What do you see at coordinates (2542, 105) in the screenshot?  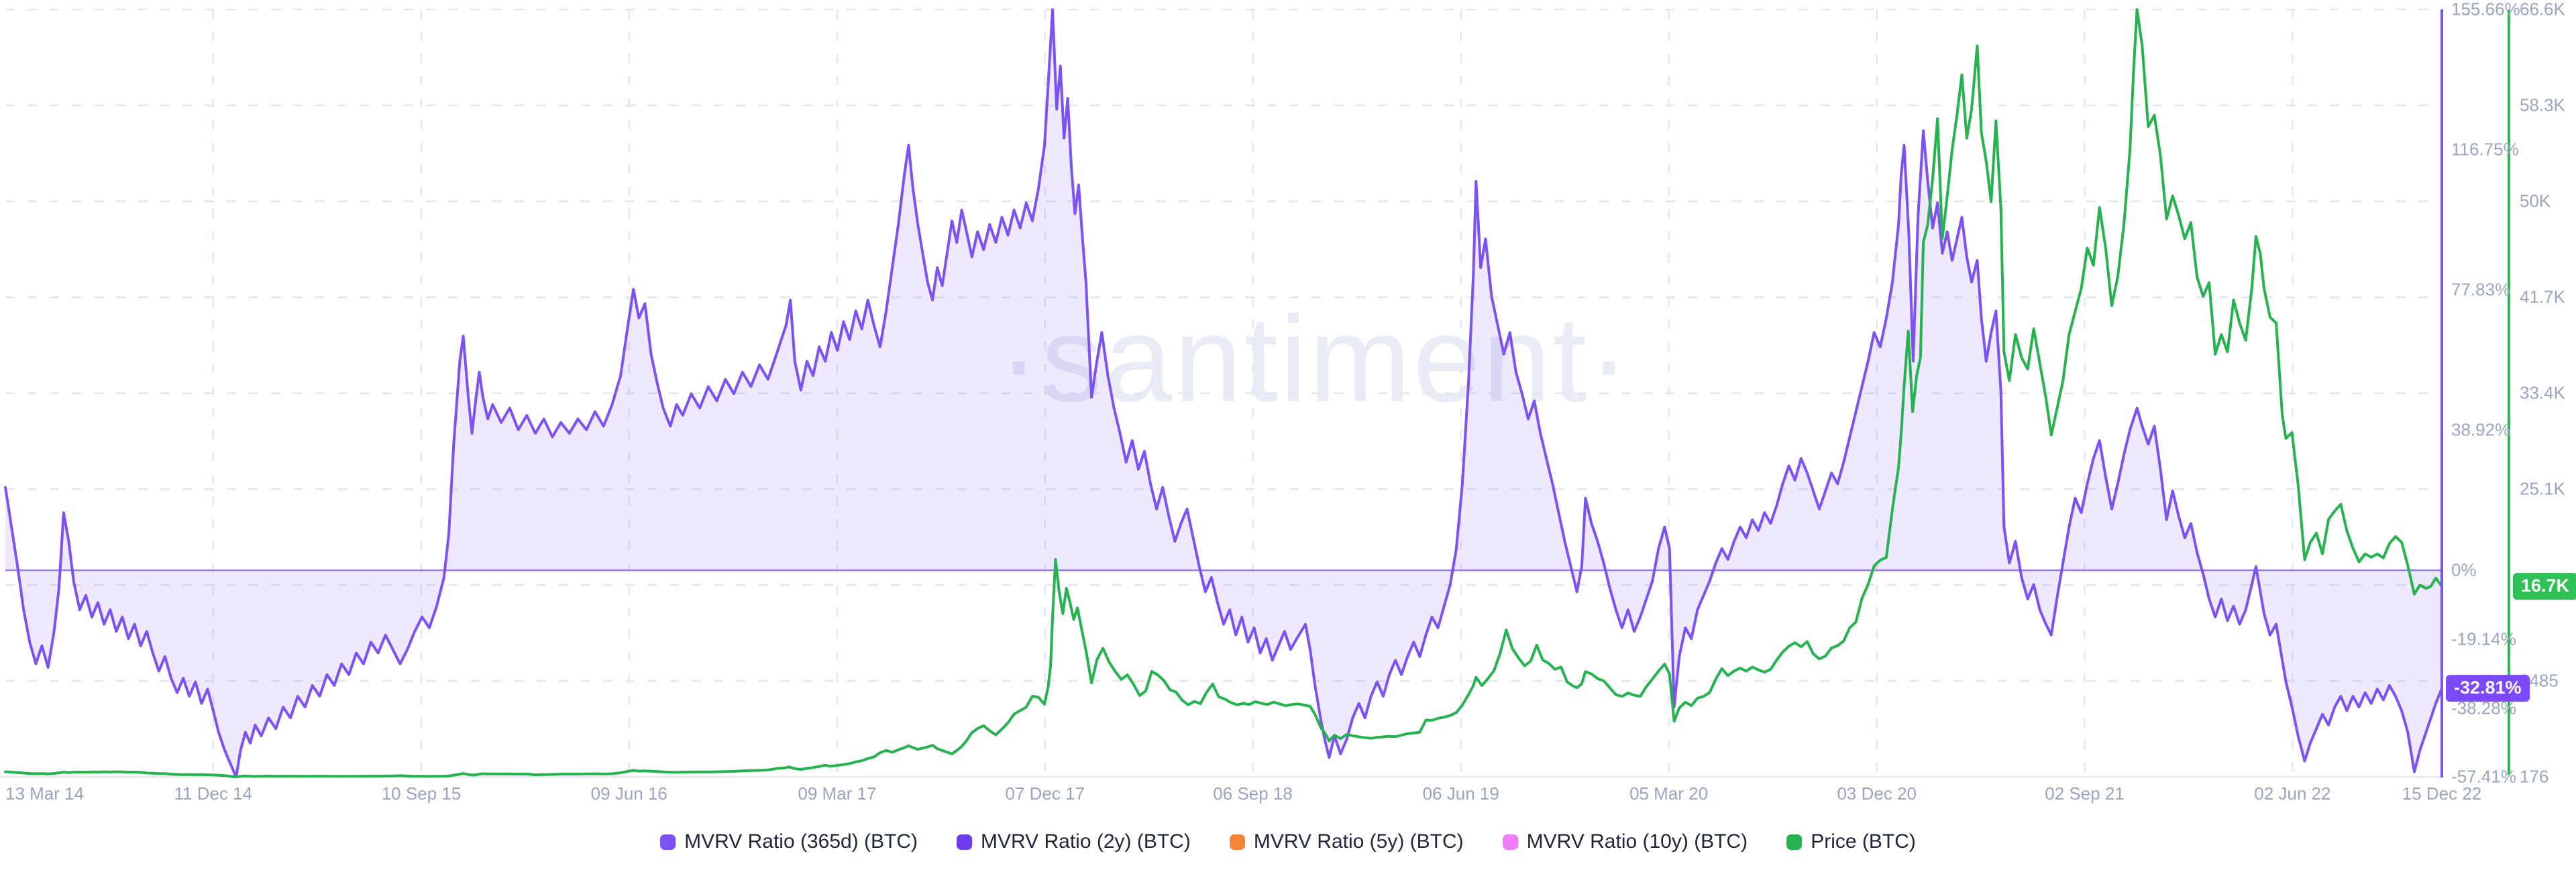 I see `price-axis-label: 58.3K` at bounding box center [2542, 105].